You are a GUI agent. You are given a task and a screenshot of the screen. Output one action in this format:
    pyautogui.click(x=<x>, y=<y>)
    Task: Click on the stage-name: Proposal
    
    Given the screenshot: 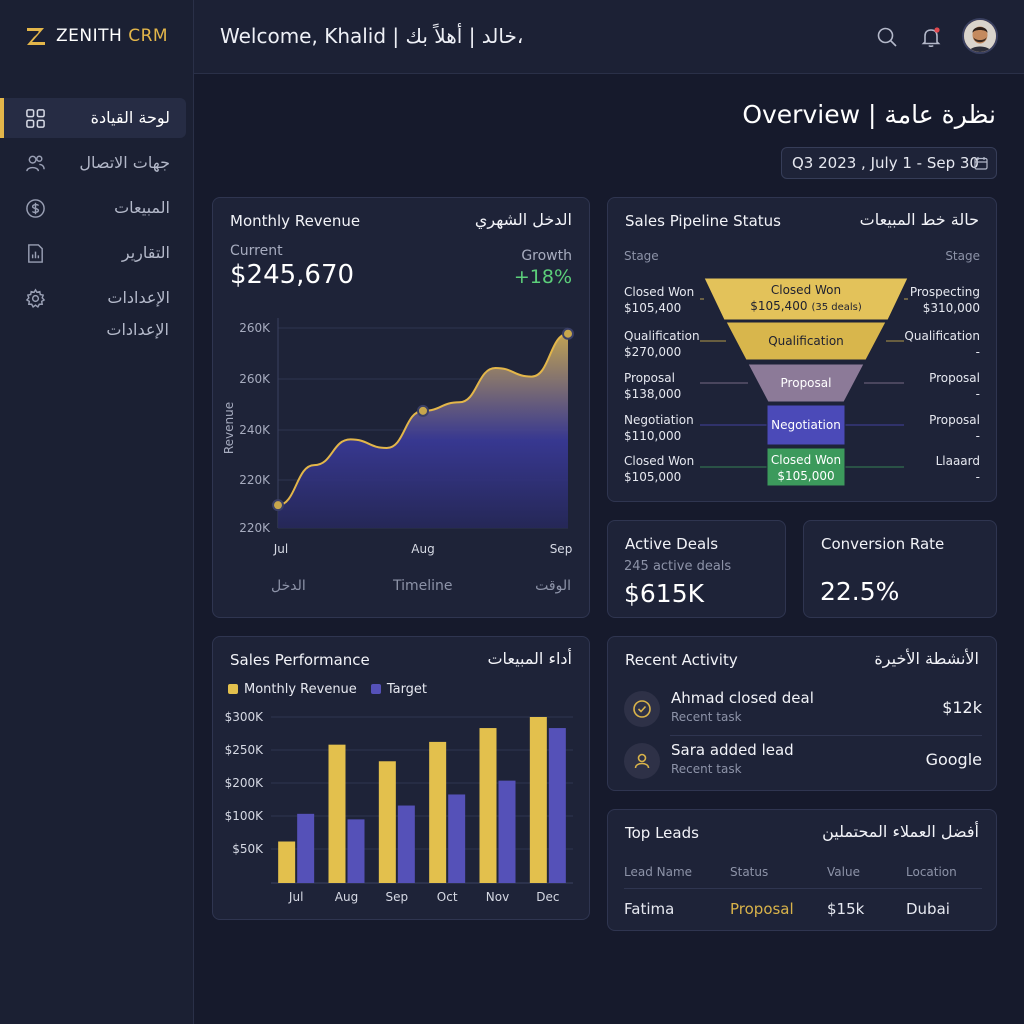 What is the action you would take?
    pyautogui.click(x=649, y=378)
    